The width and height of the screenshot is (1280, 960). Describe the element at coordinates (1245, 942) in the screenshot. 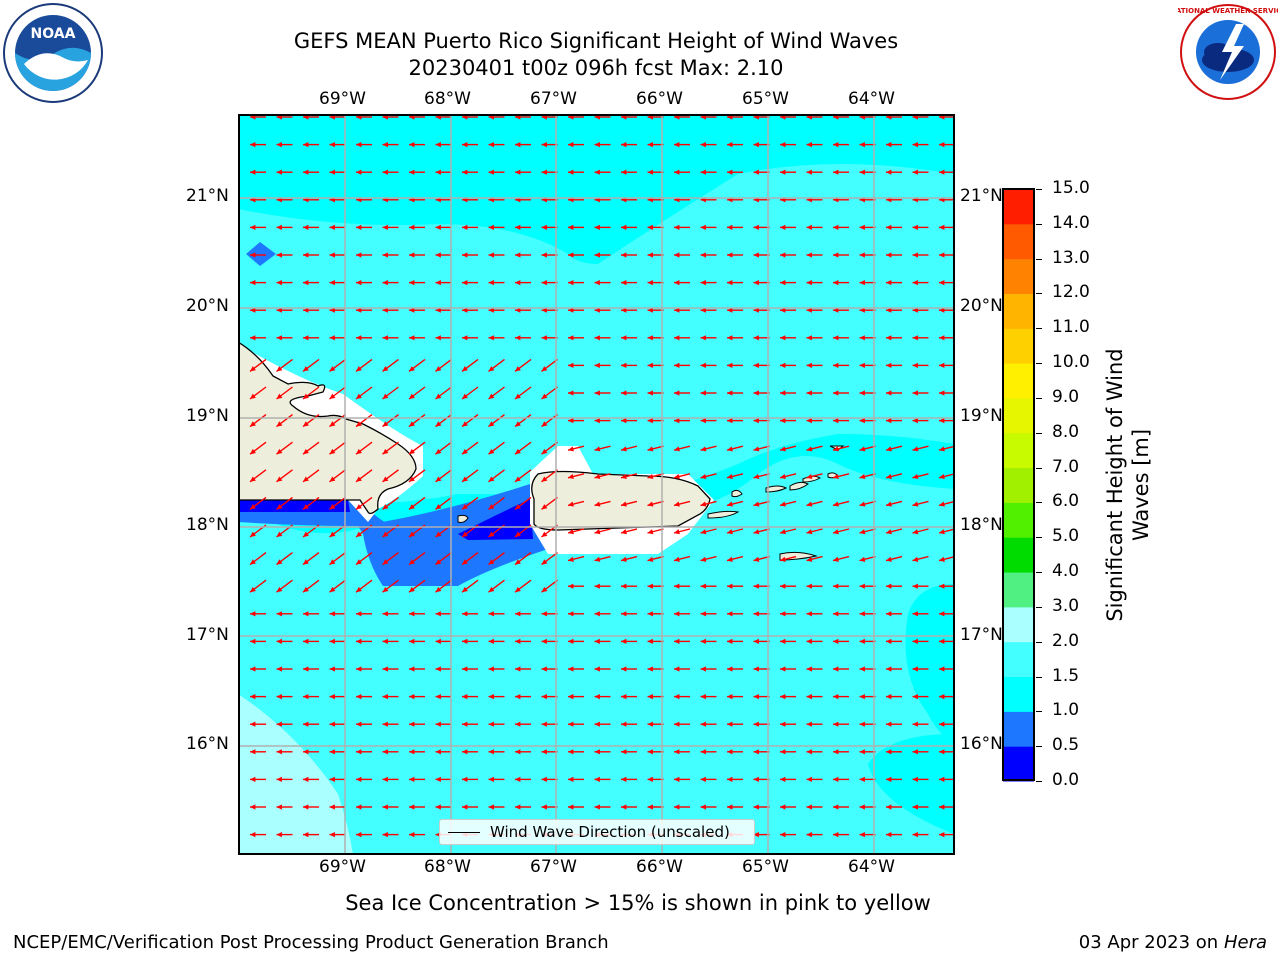

I see `footer-machine: Hera` at that location.